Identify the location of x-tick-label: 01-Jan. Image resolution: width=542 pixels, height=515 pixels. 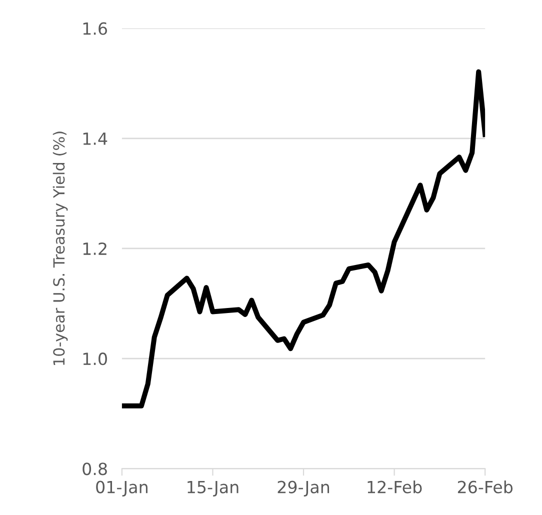
(122, 488).